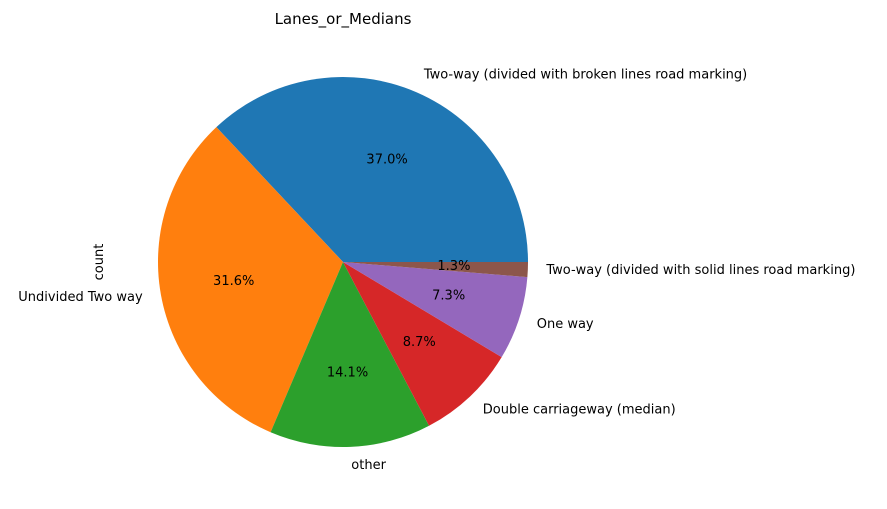 The width and height of the screenshot is (887, 509). I want to click on chart-title: Lanes_or_Medians, so click(343, 19).